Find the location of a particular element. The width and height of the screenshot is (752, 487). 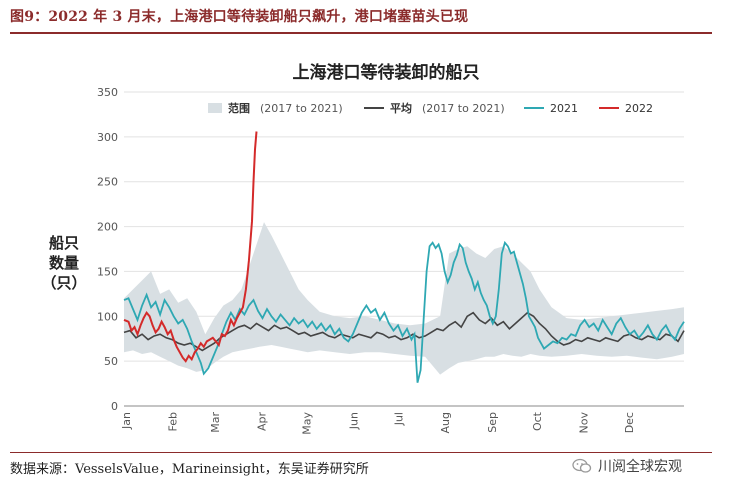

x-tick-label: Mar is located at coordinates (215, 422).